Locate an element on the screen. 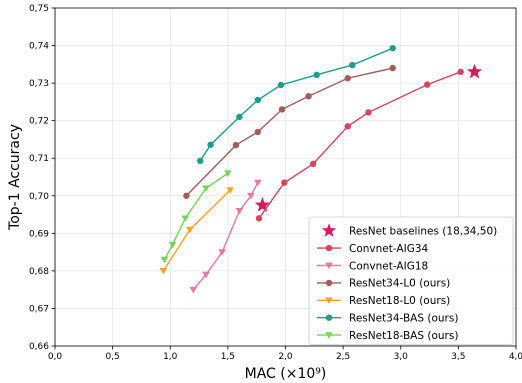  x-tick-label: 3,0 is located at coordinates (401, 357).